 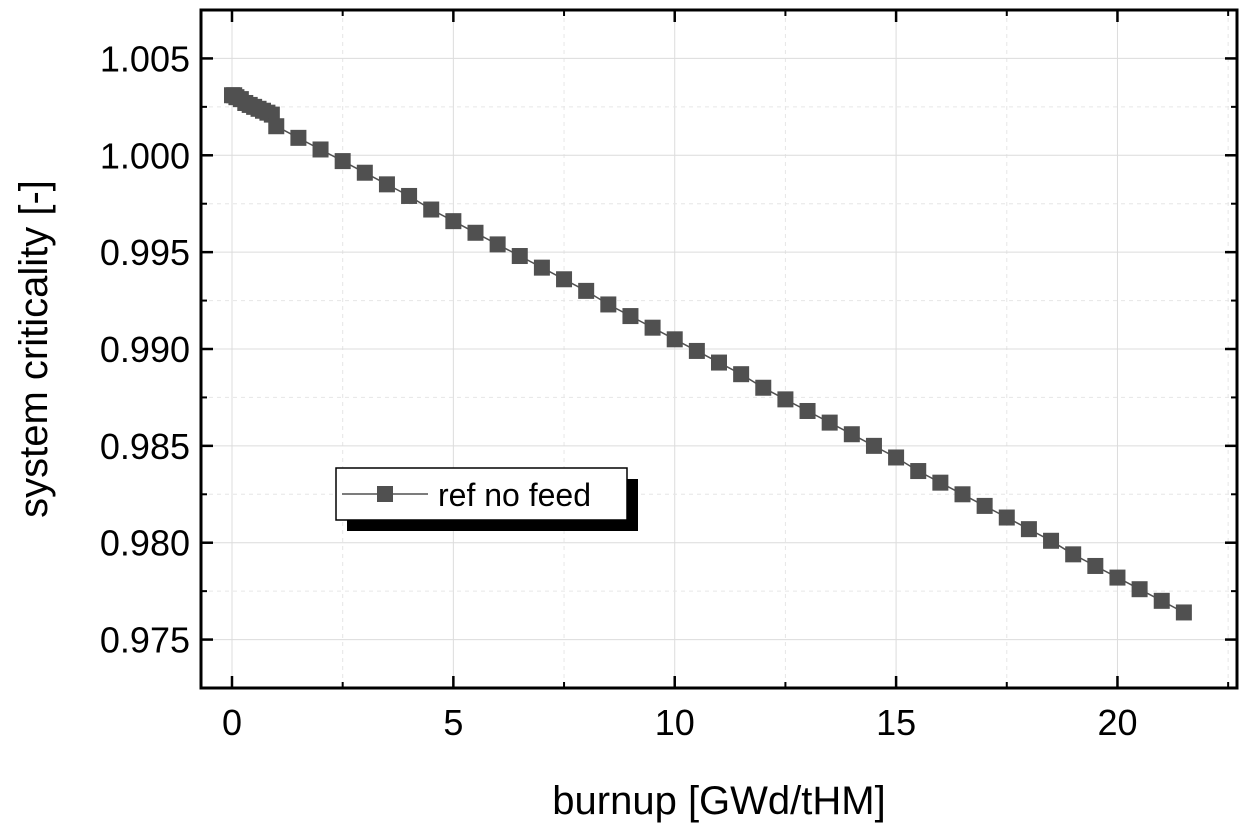 I want to click on x-tick-label: 0, so click(x=232, y=722).